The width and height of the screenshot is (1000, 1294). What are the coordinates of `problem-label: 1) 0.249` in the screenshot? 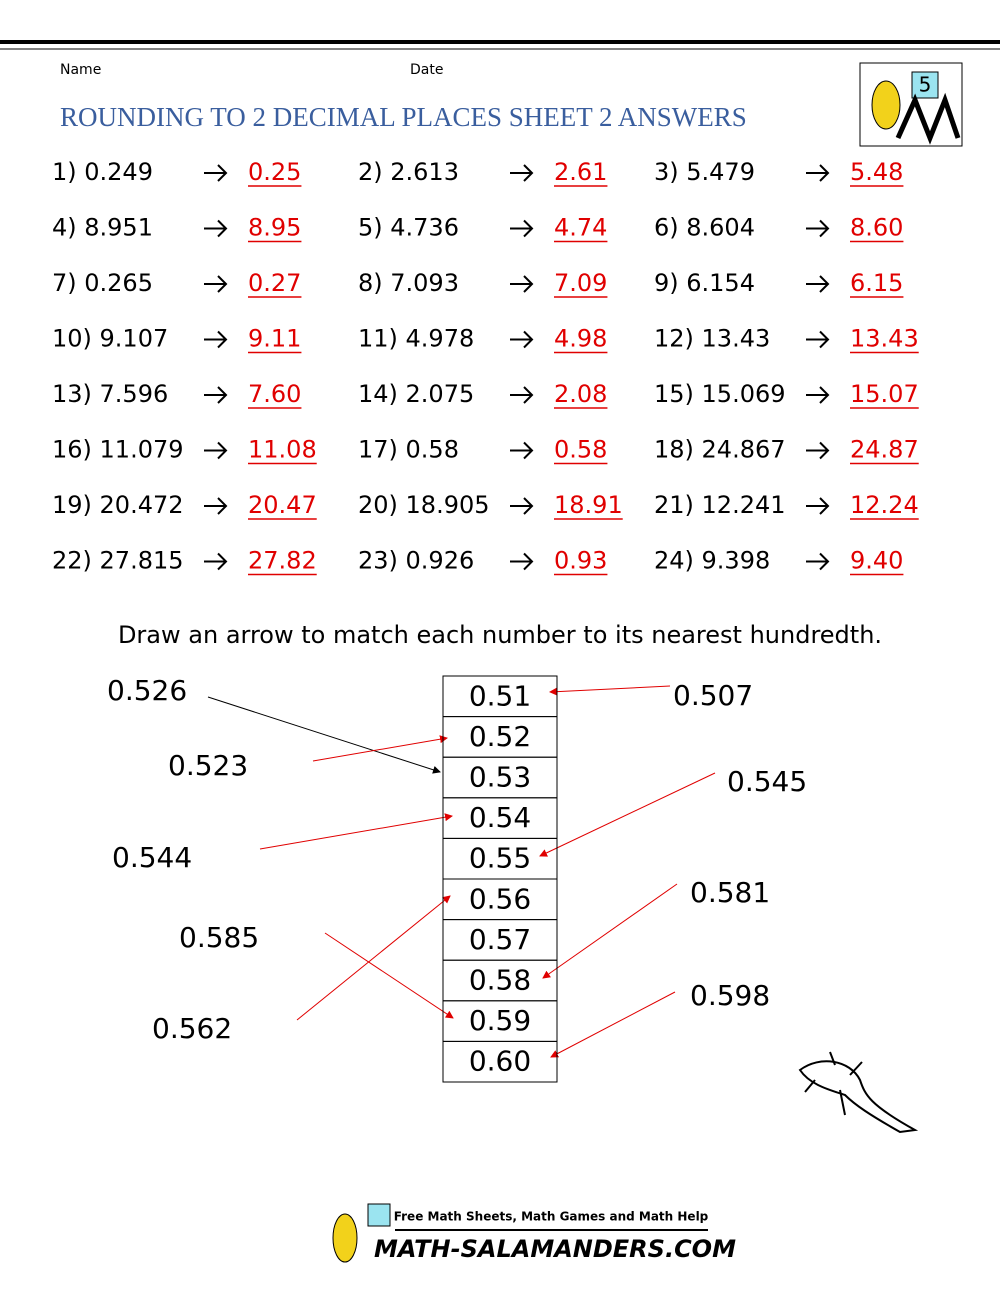 It's located at (102, 172).